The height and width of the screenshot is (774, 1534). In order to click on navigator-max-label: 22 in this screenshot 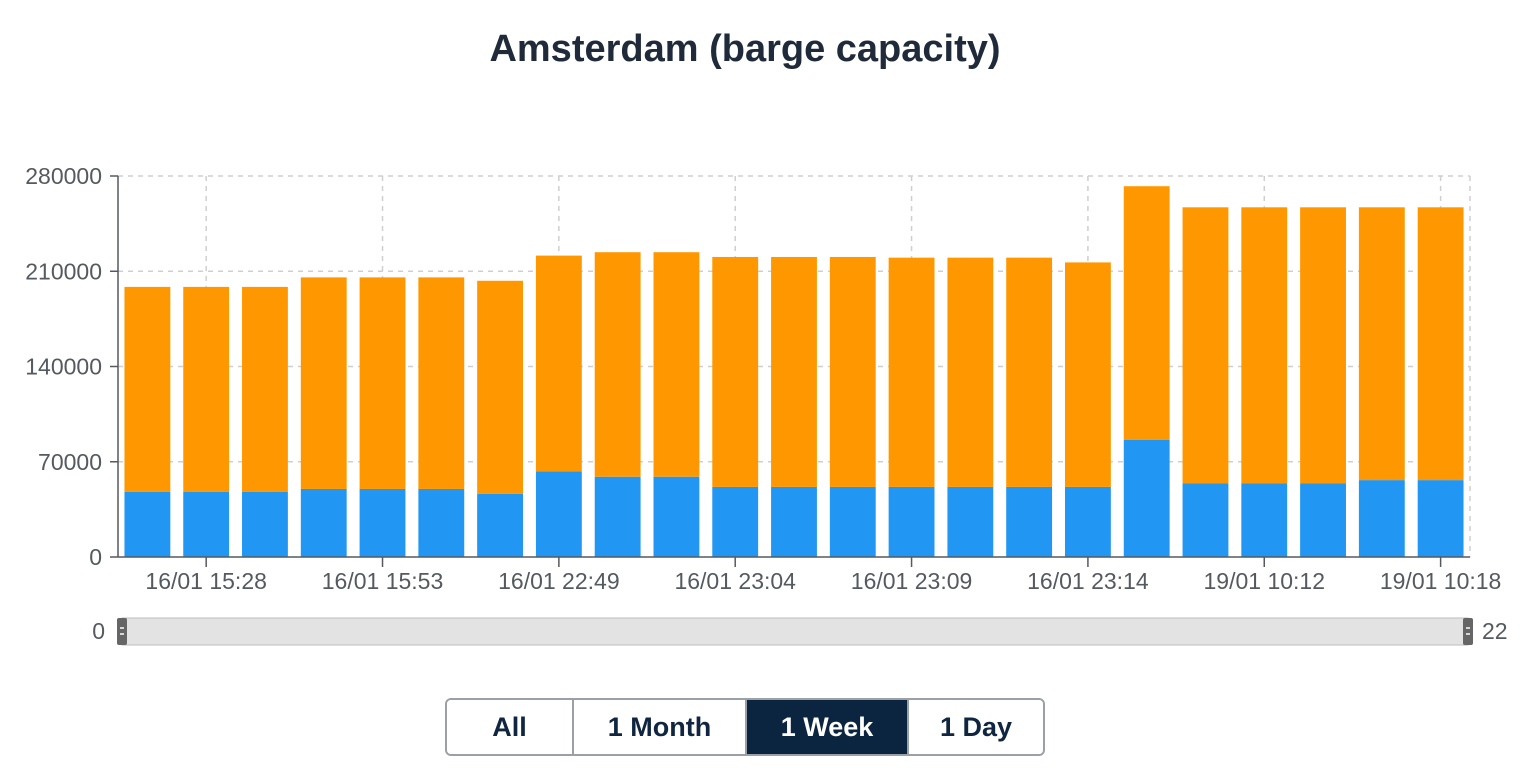, I will do `click(1495, 631)`.